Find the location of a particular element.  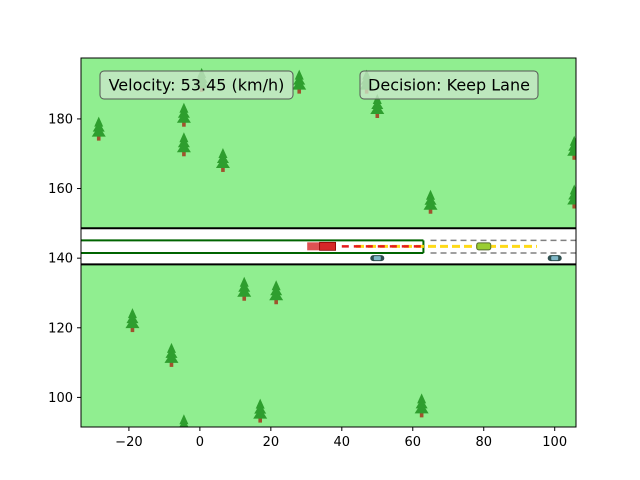

y-tick-label: 160 is located at coordinates (60, 189).